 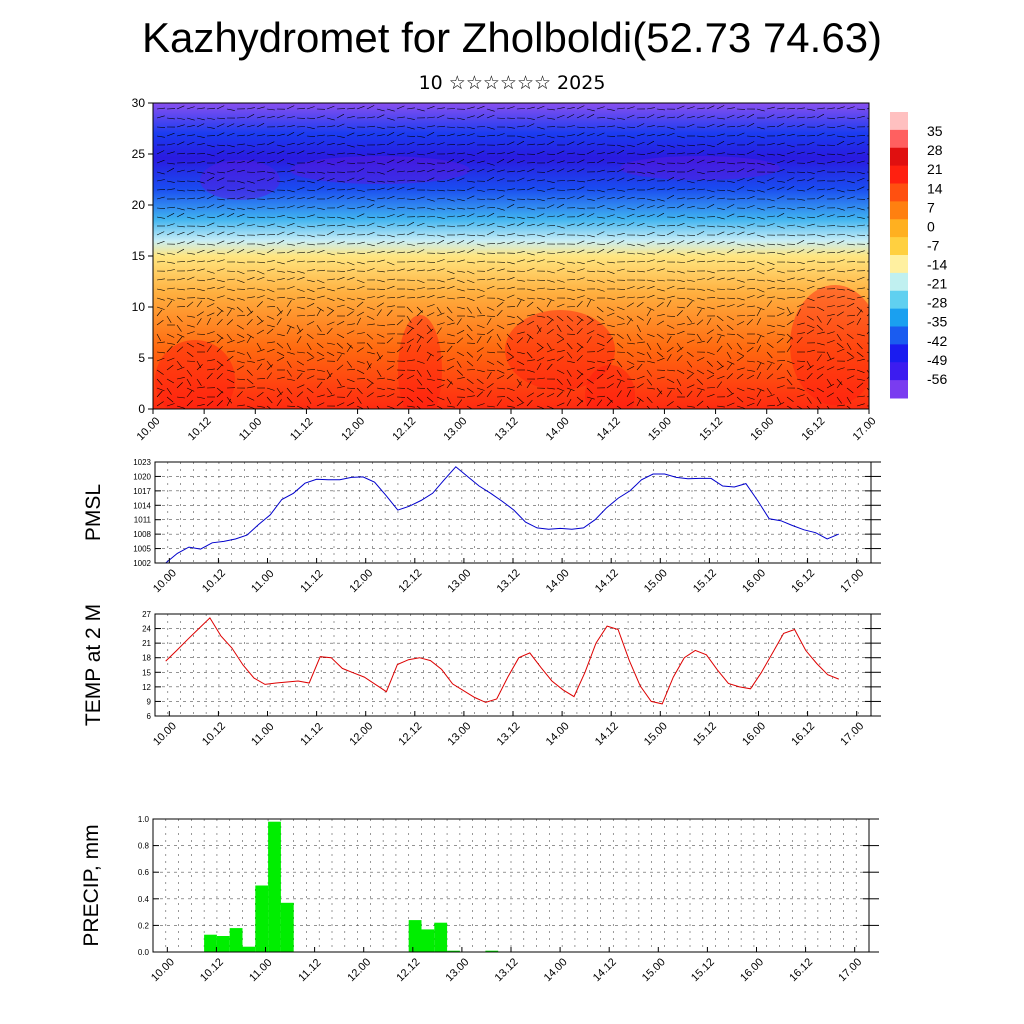 I want to click on x-tick-label: 13.00, so click(x=455, y=429).